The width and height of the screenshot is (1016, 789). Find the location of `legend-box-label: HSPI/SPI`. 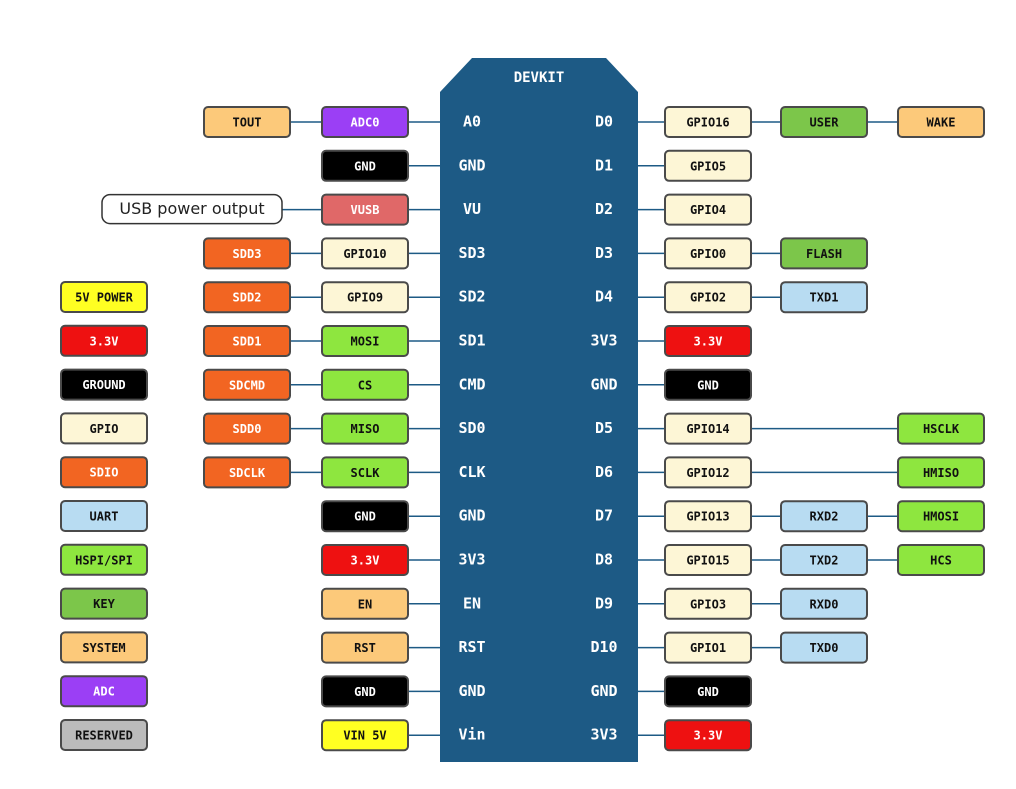

legend-box-label: HSPI/SPI is located at coordinates (104, 560).